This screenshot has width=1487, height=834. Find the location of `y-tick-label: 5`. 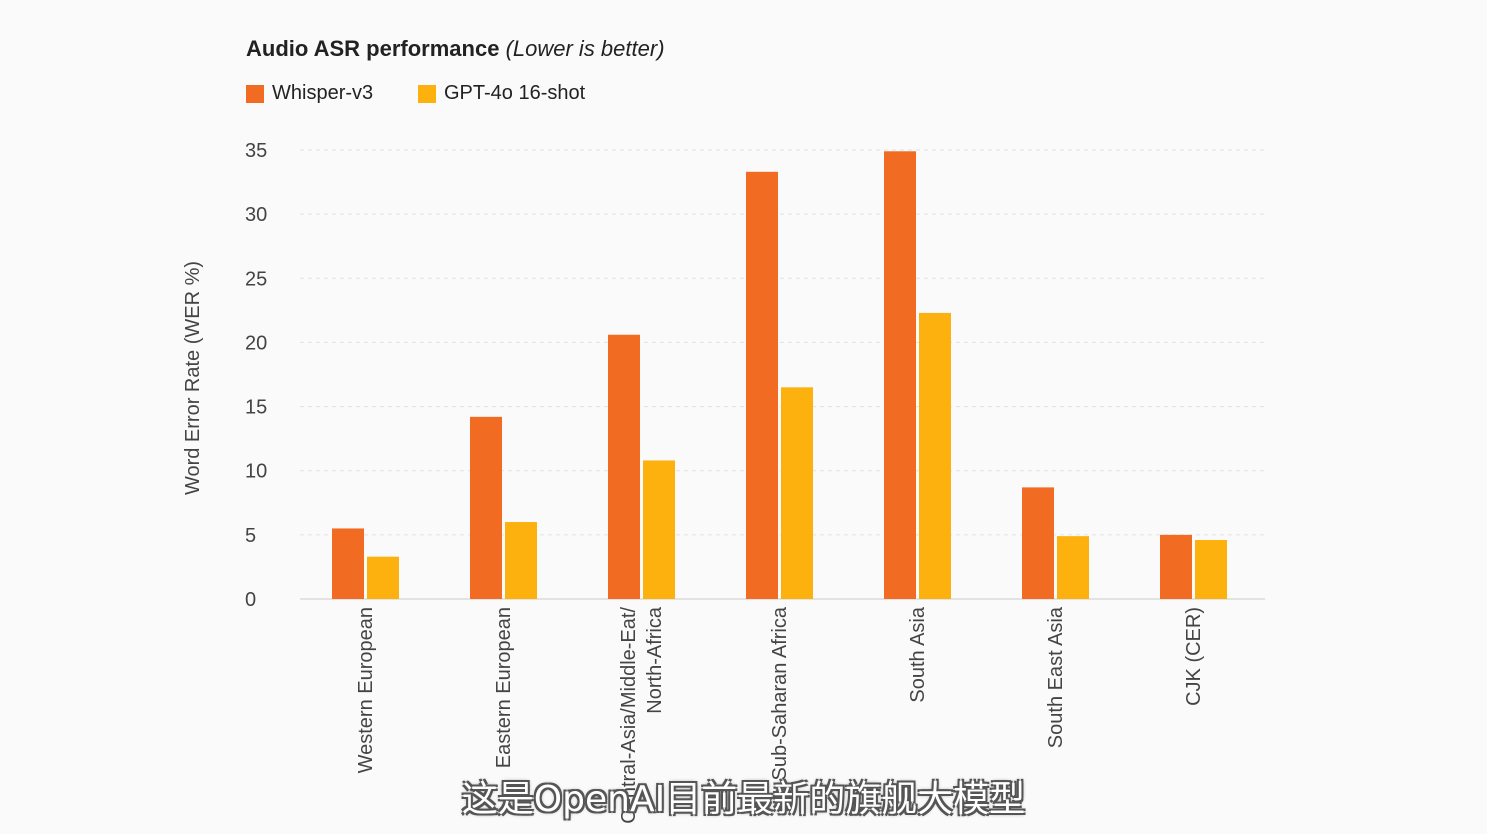

y-tick-label: 5 is located at coordinates (250, 536).